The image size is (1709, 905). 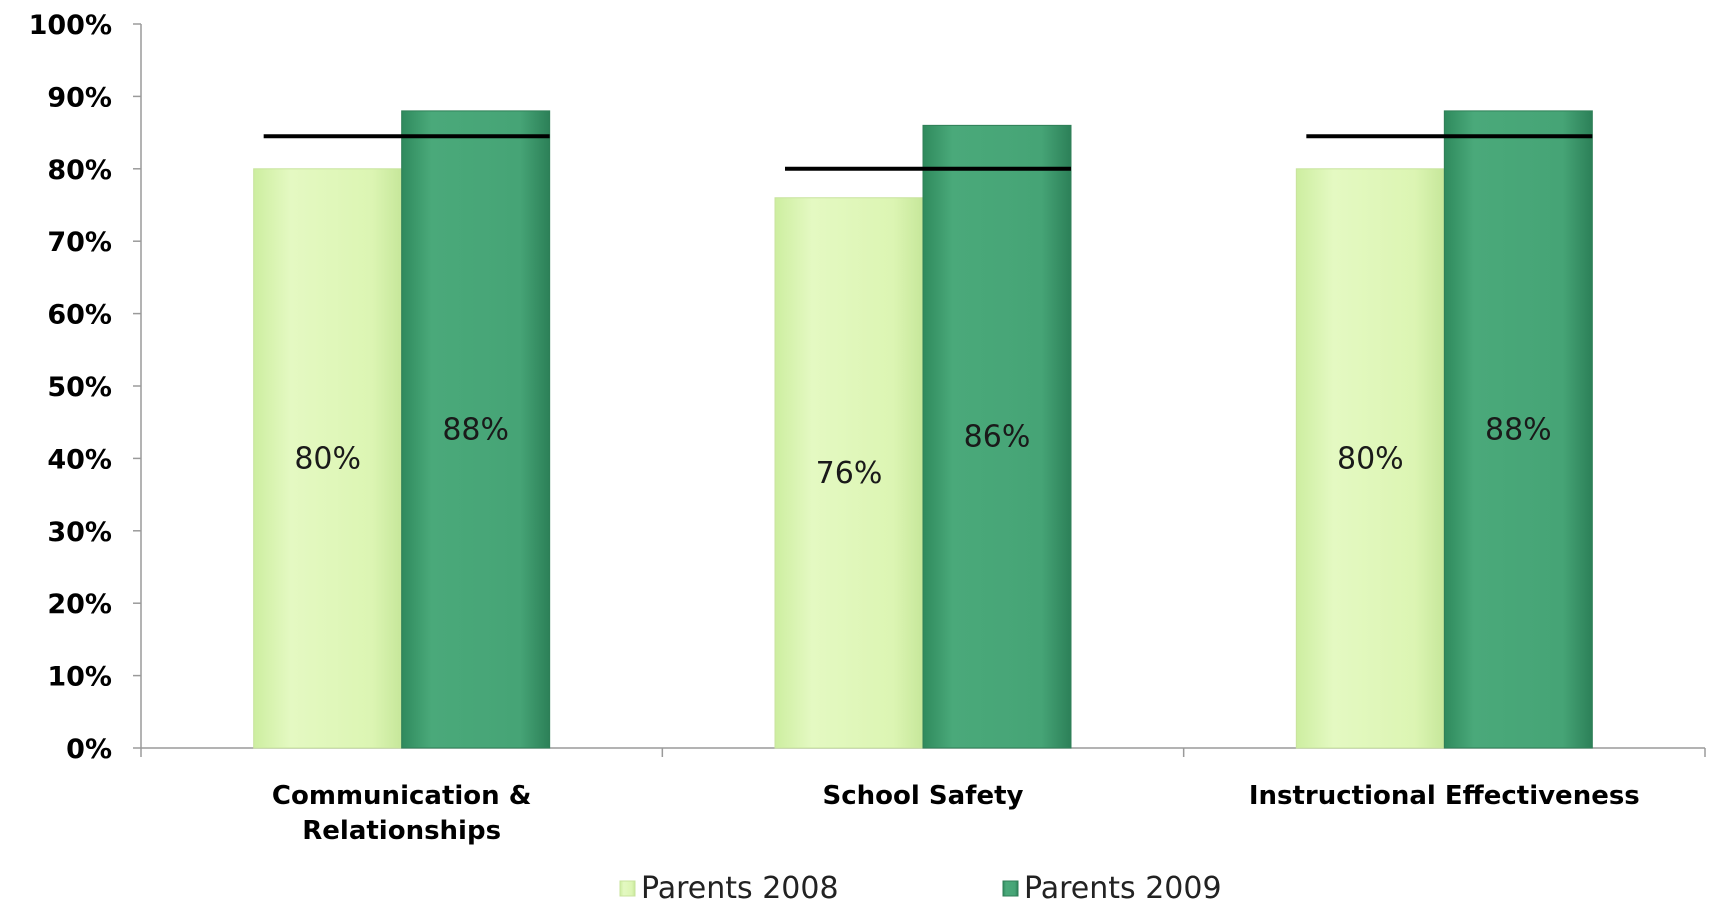 I want to click on y-tick-label: 40%, so click(x=79, y=459).